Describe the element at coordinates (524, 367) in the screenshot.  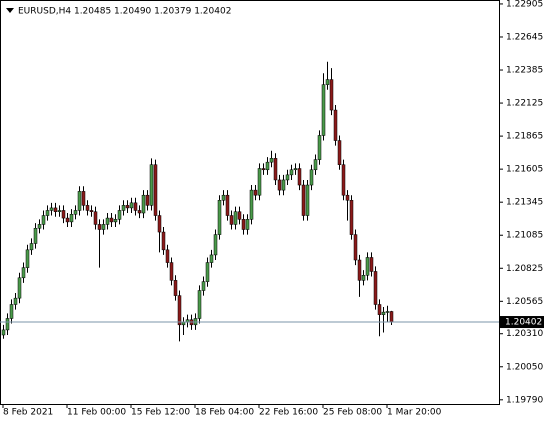
I see `y-tick-label: 1.20050` at that location.